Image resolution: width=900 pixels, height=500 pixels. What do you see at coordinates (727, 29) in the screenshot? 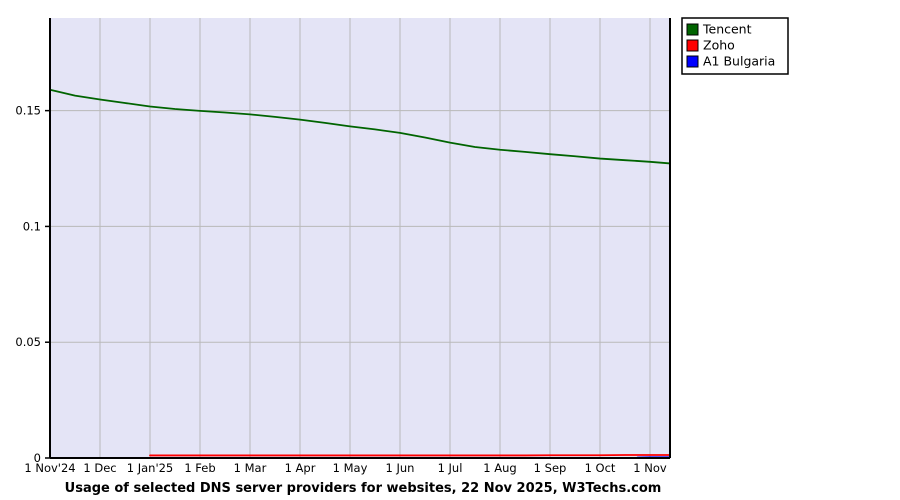
I see `legend-label: Tencent` at bounding box center [727, 29].